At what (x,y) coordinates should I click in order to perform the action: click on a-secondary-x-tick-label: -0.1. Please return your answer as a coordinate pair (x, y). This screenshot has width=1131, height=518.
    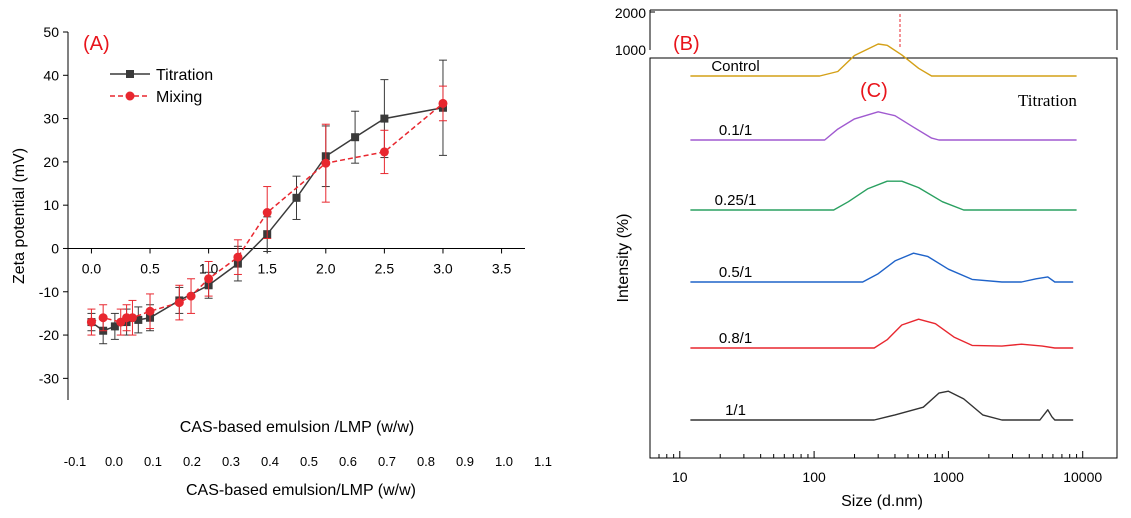
    Looking at the image, I should click on (75, 461).